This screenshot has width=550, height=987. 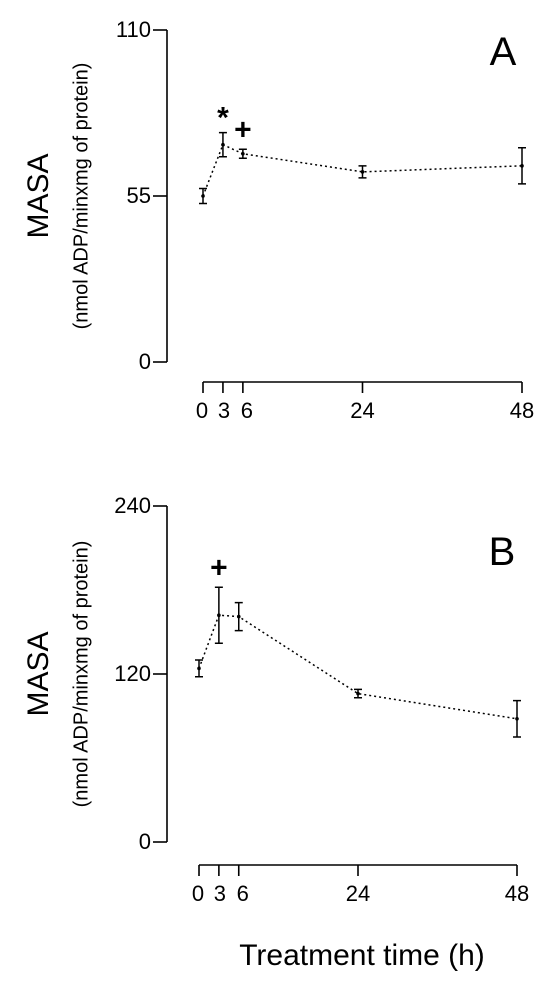 I want to click on y-tick-label: 110, so click(x=133, y=29).